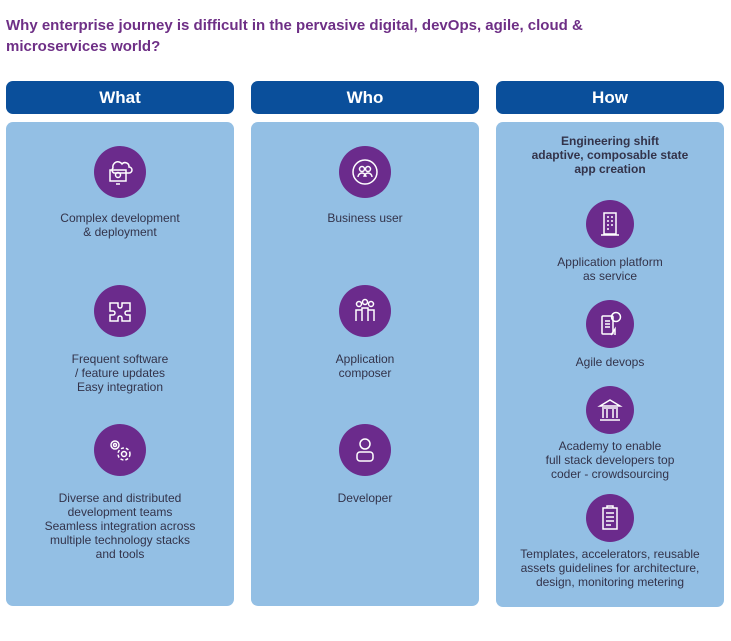 This screenshot has height=641, width=731. What do you see at coordinates (610, 410) in the screenshot?
I see `academy-icon` at bounding box center [610, 410].